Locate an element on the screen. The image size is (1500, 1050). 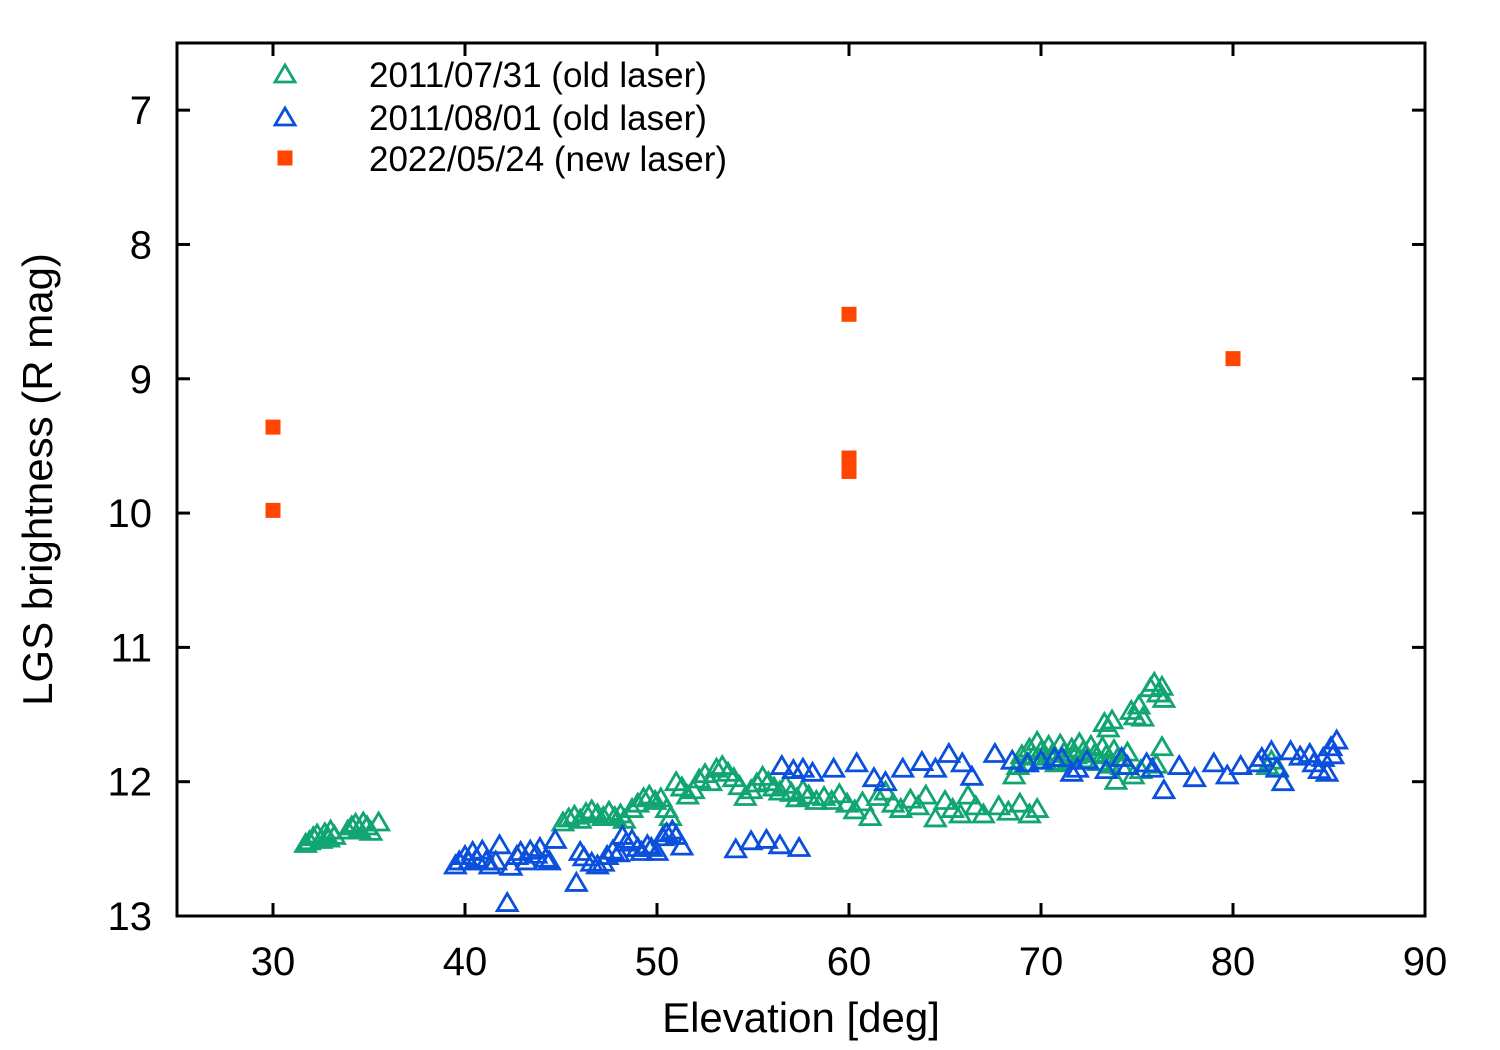
legend-item: 2011/08/01 (old laser) is located at coordinates (489, 118).